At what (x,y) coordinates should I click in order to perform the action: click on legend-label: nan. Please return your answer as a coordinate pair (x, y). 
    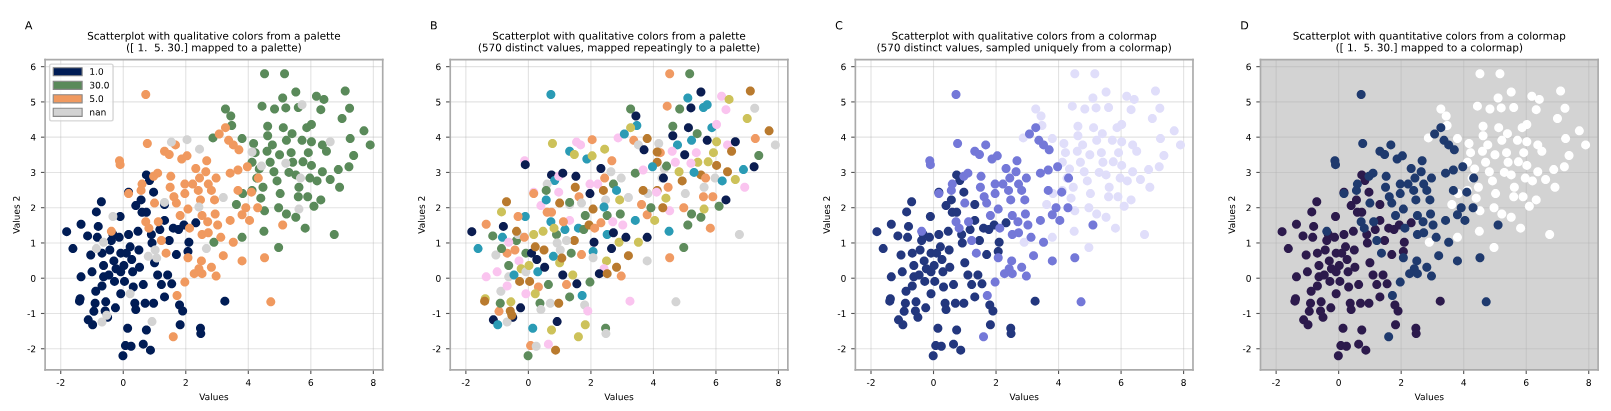
    Looking at the image, I should click on (98, 113).